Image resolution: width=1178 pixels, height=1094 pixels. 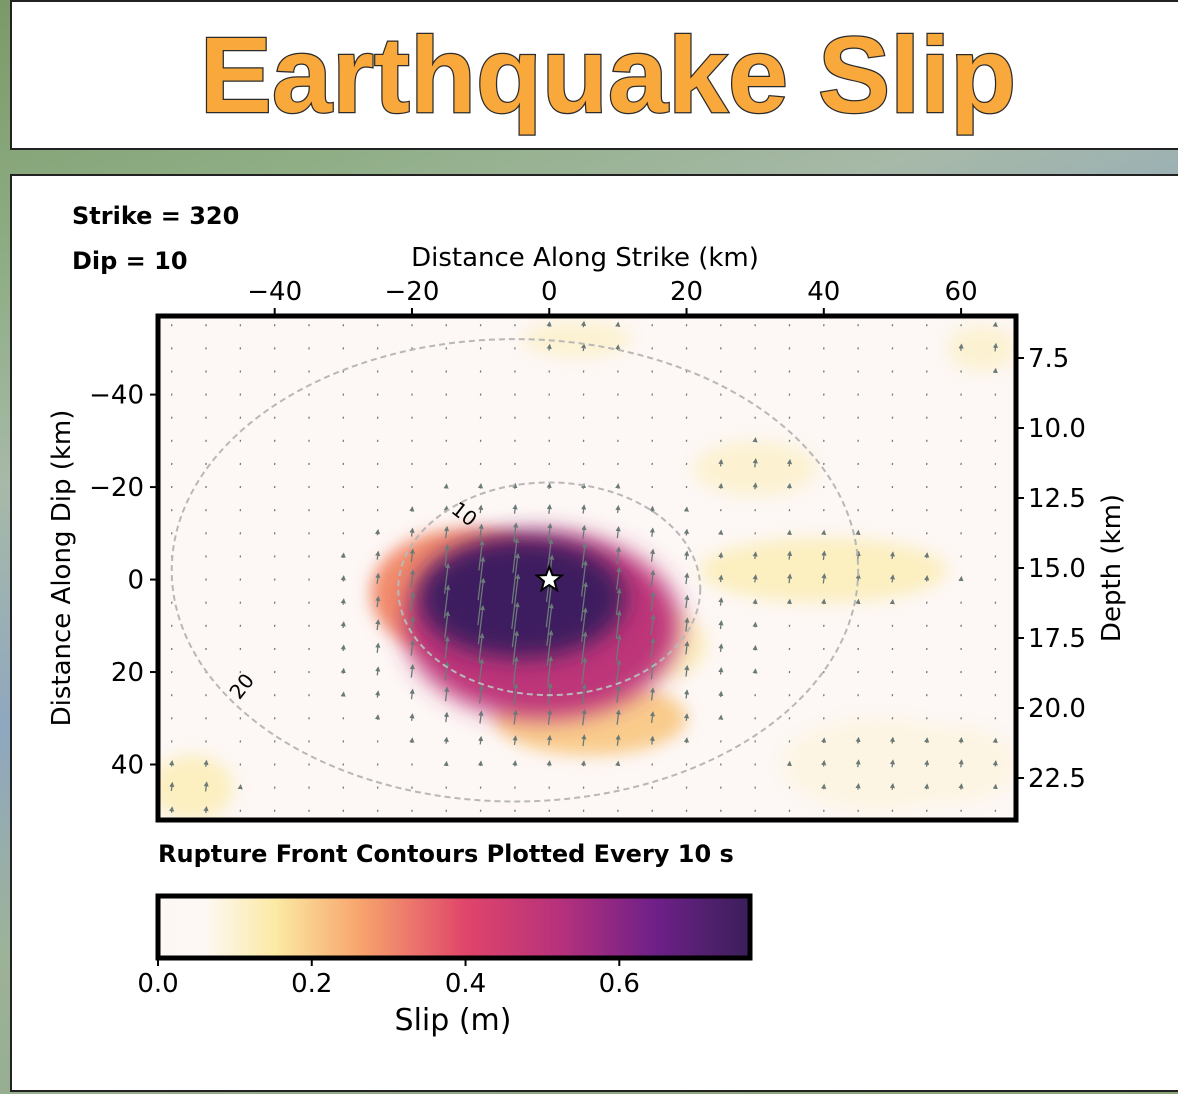 I want to click on depth-ticks: 7.5 10.0 12.5 15.0 17.5 20.0 22.5, so click(x=1051, y=569).